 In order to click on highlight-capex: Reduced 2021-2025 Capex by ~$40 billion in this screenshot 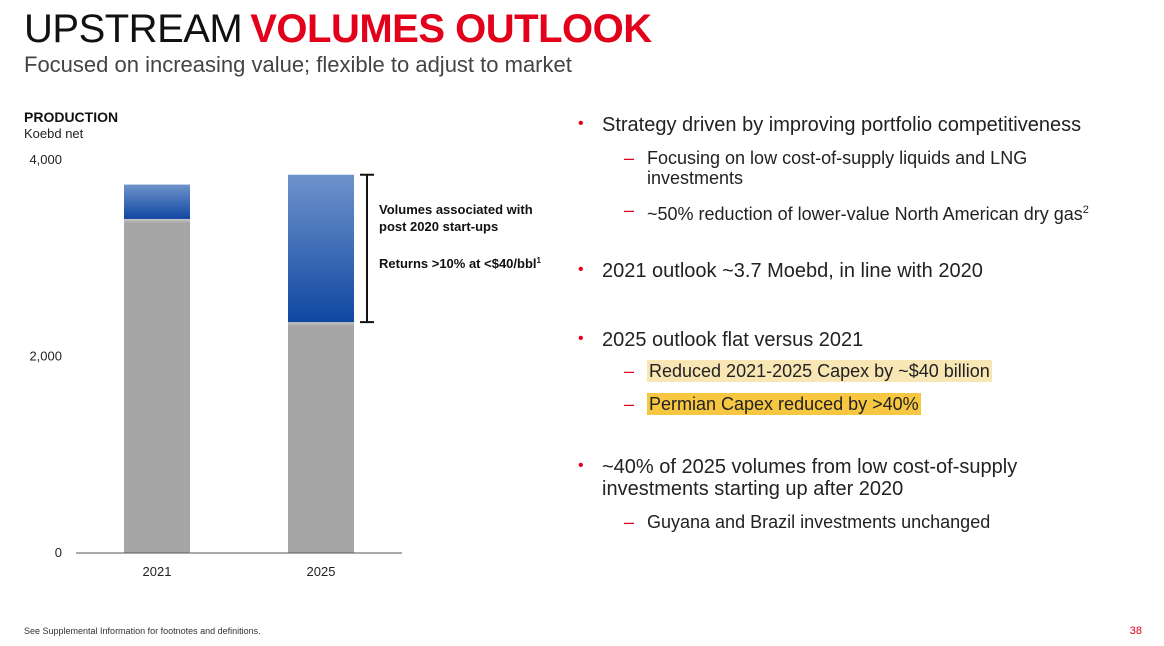, I will do `click(819, 371)`.